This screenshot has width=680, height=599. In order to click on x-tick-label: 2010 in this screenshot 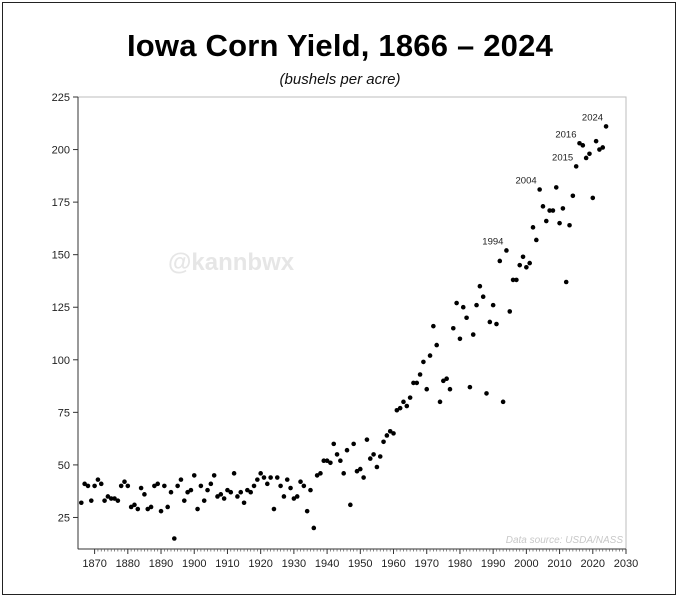, I will do `click(559, 564)`.